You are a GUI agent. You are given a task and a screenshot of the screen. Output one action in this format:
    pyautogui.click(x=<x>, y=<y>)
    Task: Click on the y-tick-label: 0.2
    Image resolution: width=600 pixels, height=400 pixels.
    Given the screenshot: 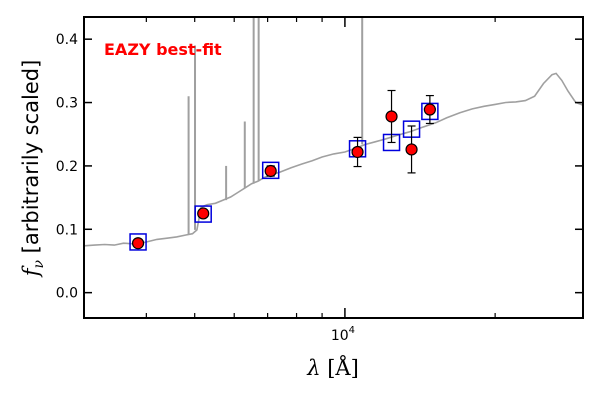 What is the action you would take?
    pyautogui.click(x=67, y=167)
    